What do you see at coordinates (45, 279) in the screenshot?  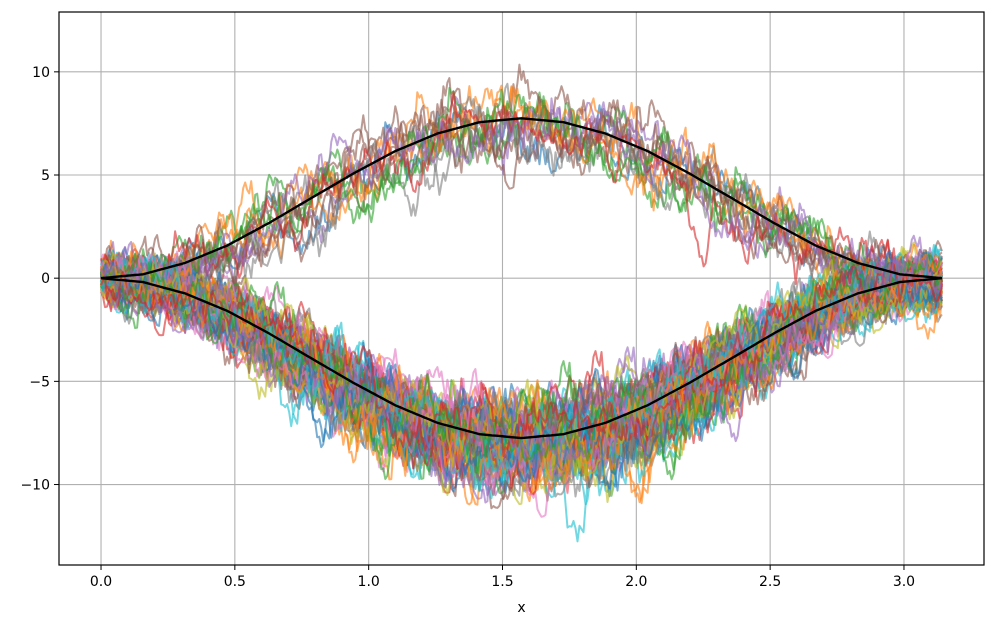 I see `y-tick-label: 0` at bounding box center [45, 279].